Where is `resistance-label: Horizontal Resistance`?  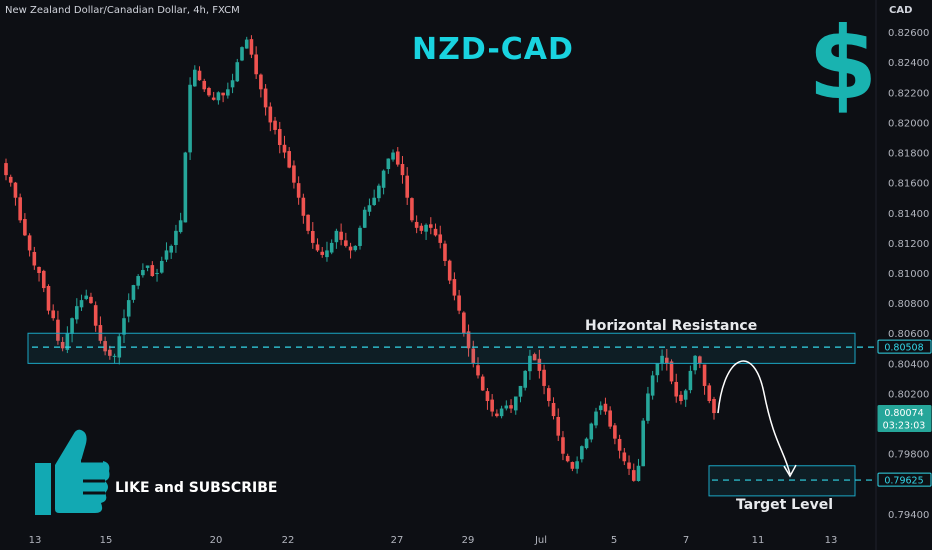
resistance-label: Horizontal Resistance is located at coordinates (671, 326).